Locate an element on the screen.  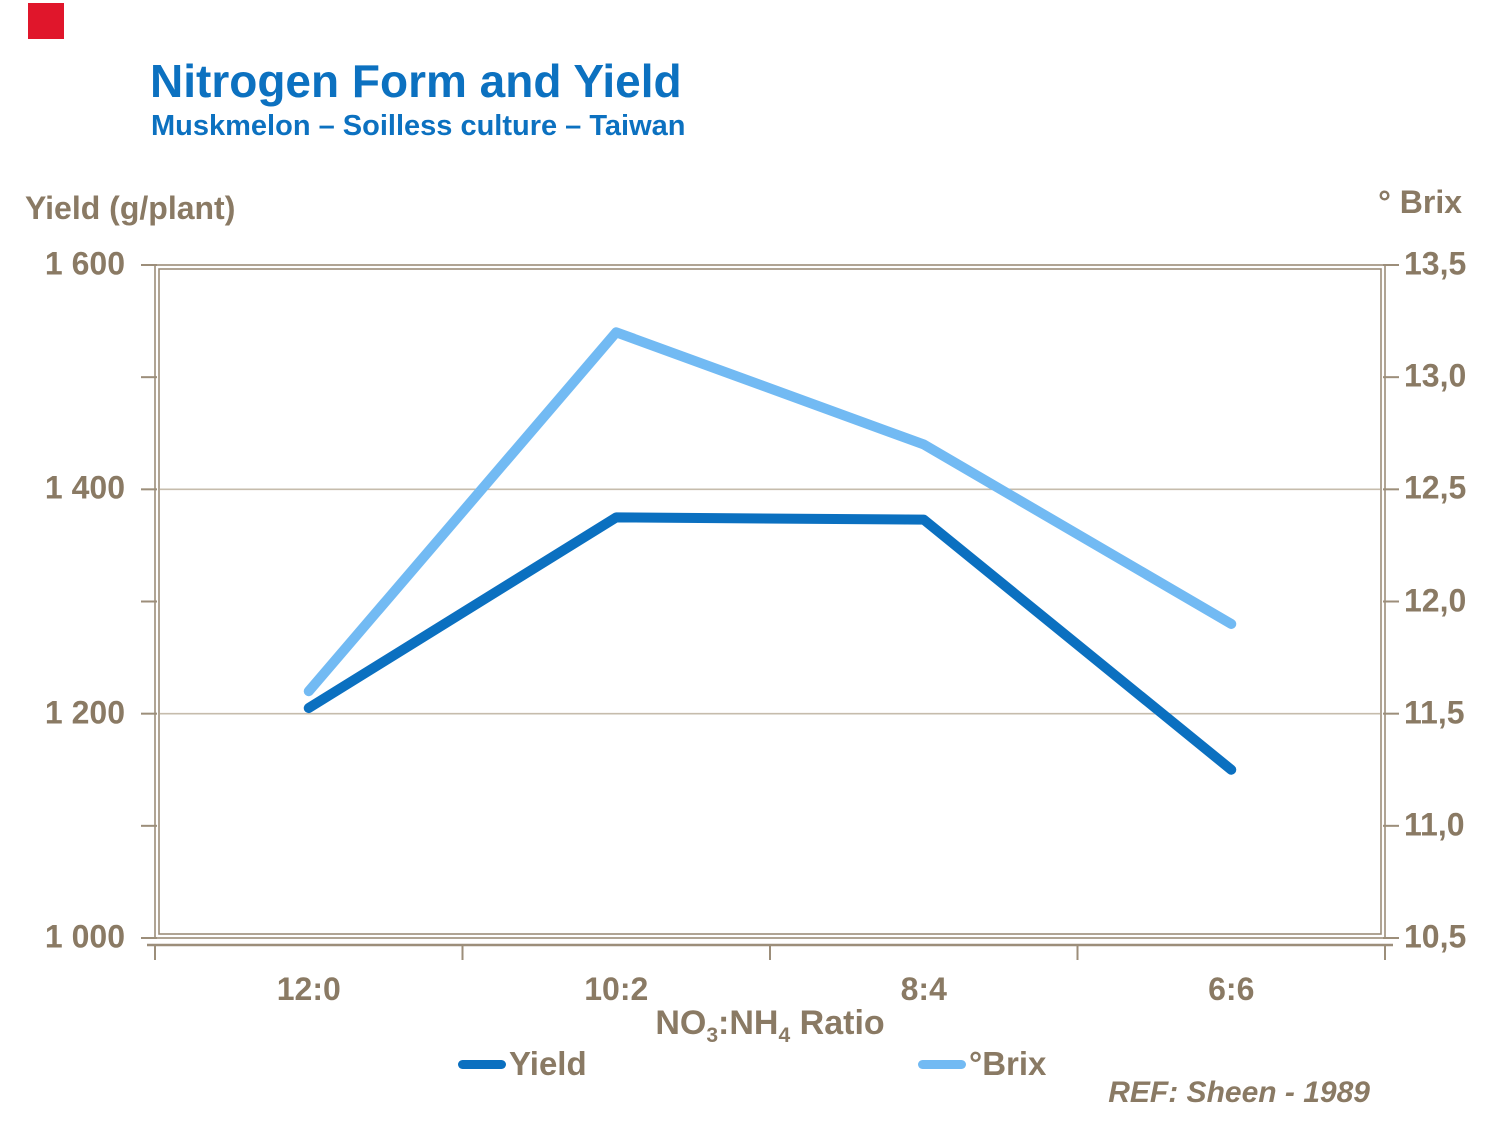
x-axis-title-part: Ratio is located at coordinates (837, 1023).